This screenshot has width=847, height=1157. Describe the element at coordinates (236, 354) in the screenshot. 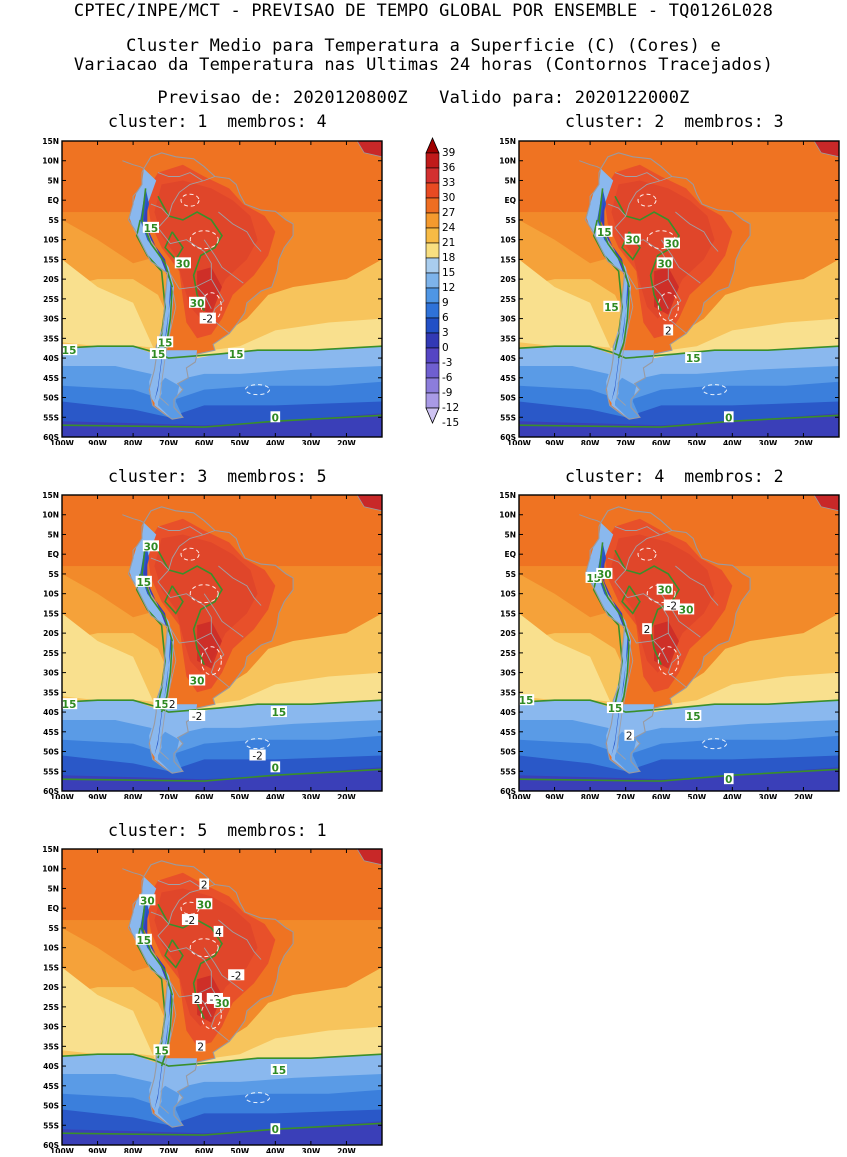

I see `contour-label-1-8: 15` at that location.